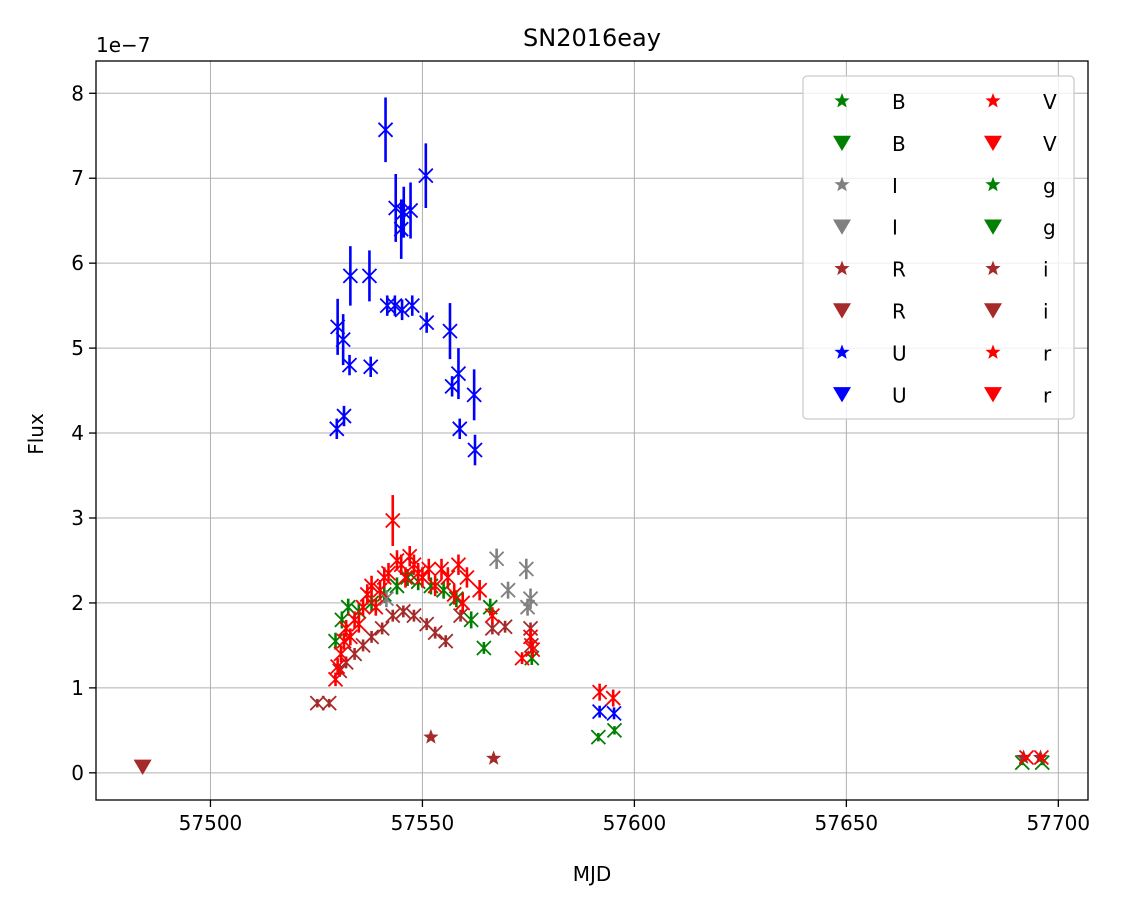 Image resolution: width=1121 pixels, height=908 pixels. I want to click on y-axis-label: Flux, so click(36, 434).